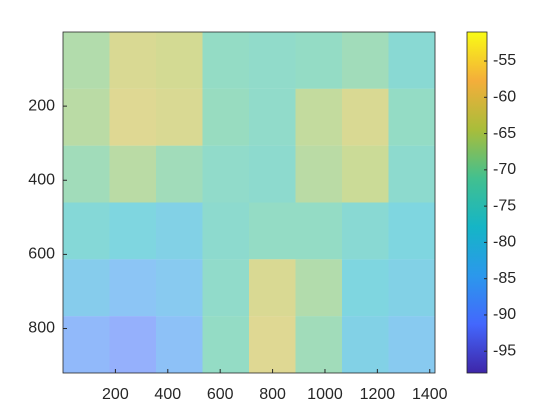 Image resolution: width=560 pixels, height=420 pixels. Describe the element at coordinates (378, 394) in the screenshot. I see `x-tick-label: 1200` at that location.